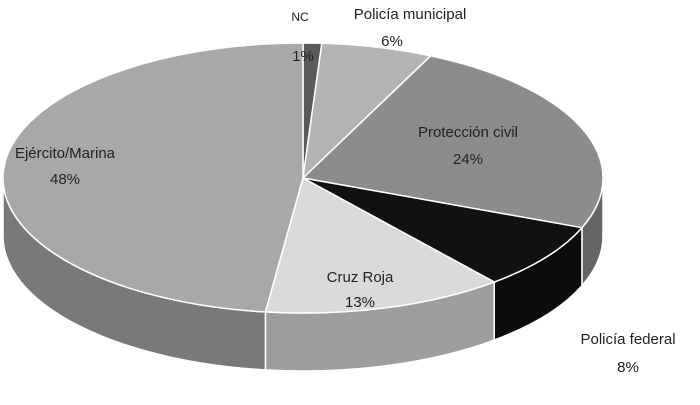 The height and width of the screenshot is (405, 700). Describe the element at coordinates (303, 56) in the screenshot. I see `value-label: 1%` at that location.